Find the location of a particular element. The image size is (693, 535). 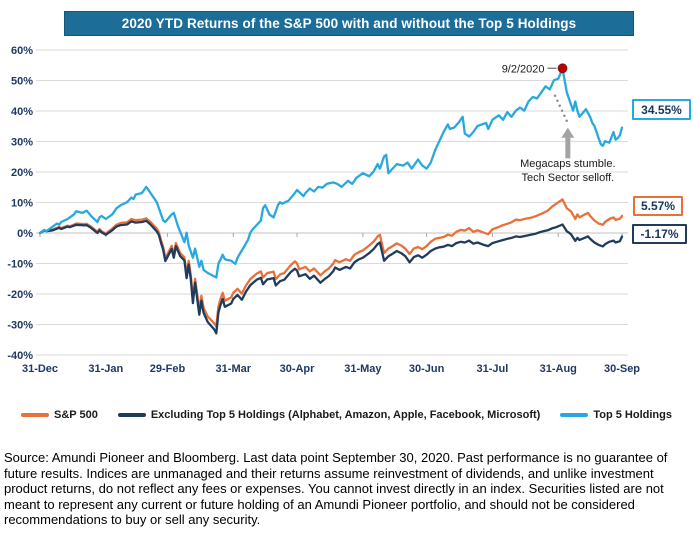

legend-label: Top 5 Holdings is located at coordinates (632, 415).